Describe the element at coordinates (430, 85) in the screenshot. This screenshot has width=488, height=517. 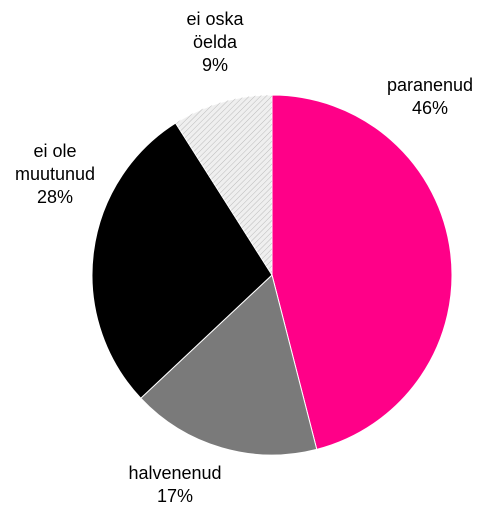
I see `category-label: paranenud` at that location.